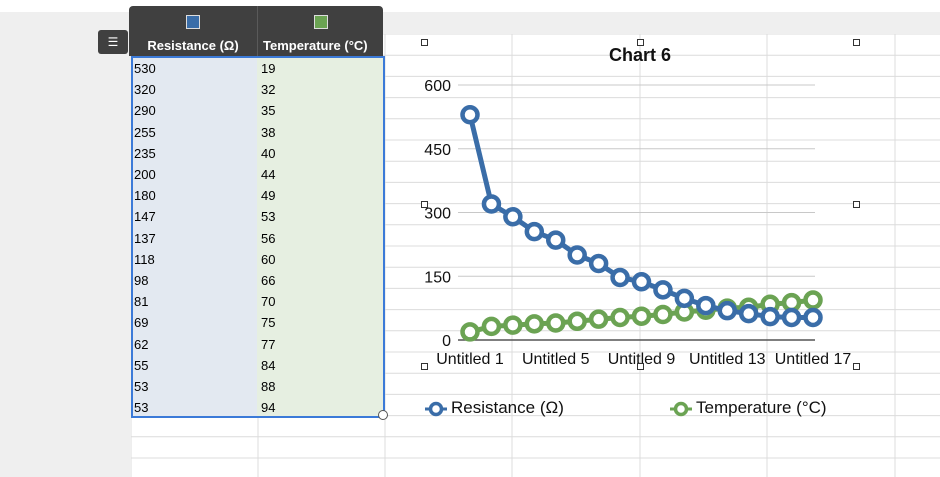 This screenshot has width=940, height=477. What do you see at coordinates (437, 150) in the screenshot?
I see `y-tick-label: 450` at bounding box center [437, 150].